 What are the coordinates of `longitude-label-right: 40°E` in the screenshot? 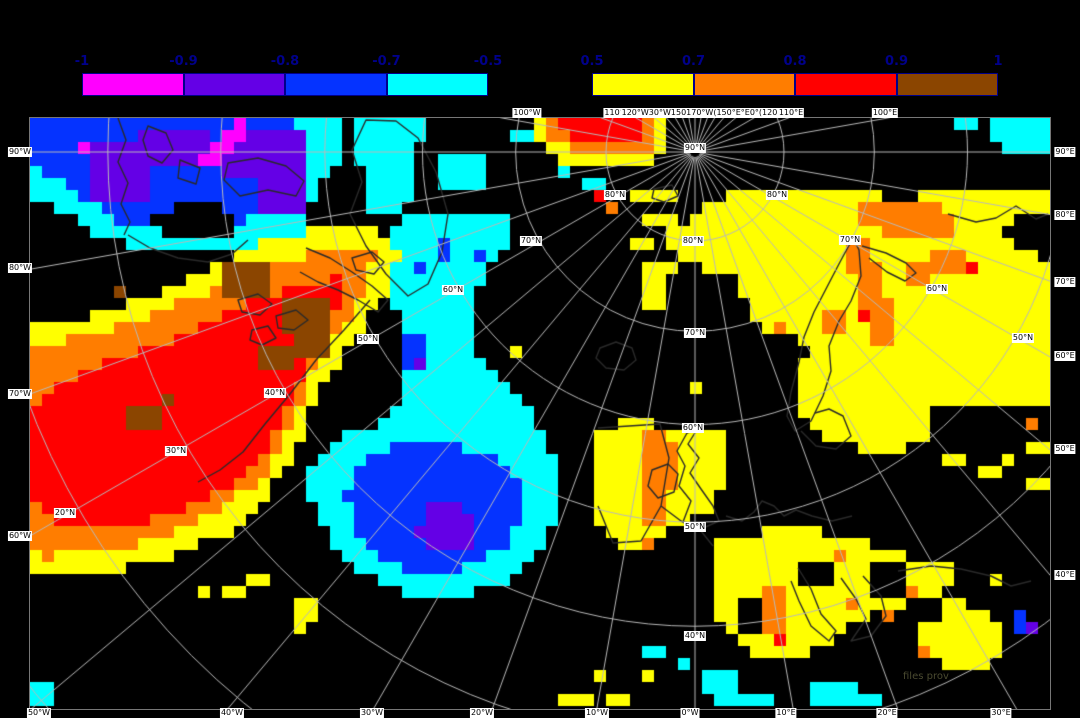 It's located at (1065, 575).